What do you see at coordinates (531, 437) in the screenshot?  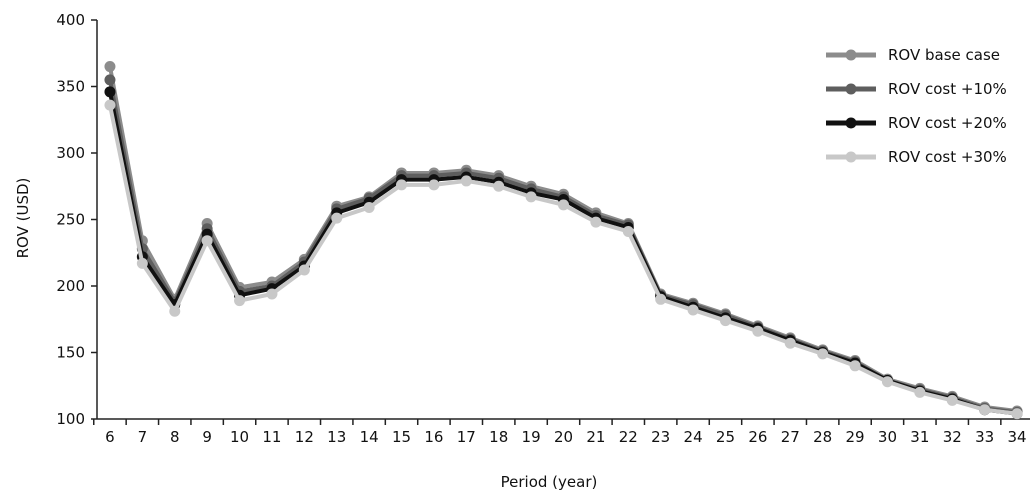 I see `x-tick-label: 19` at bounding box center [531, 437].